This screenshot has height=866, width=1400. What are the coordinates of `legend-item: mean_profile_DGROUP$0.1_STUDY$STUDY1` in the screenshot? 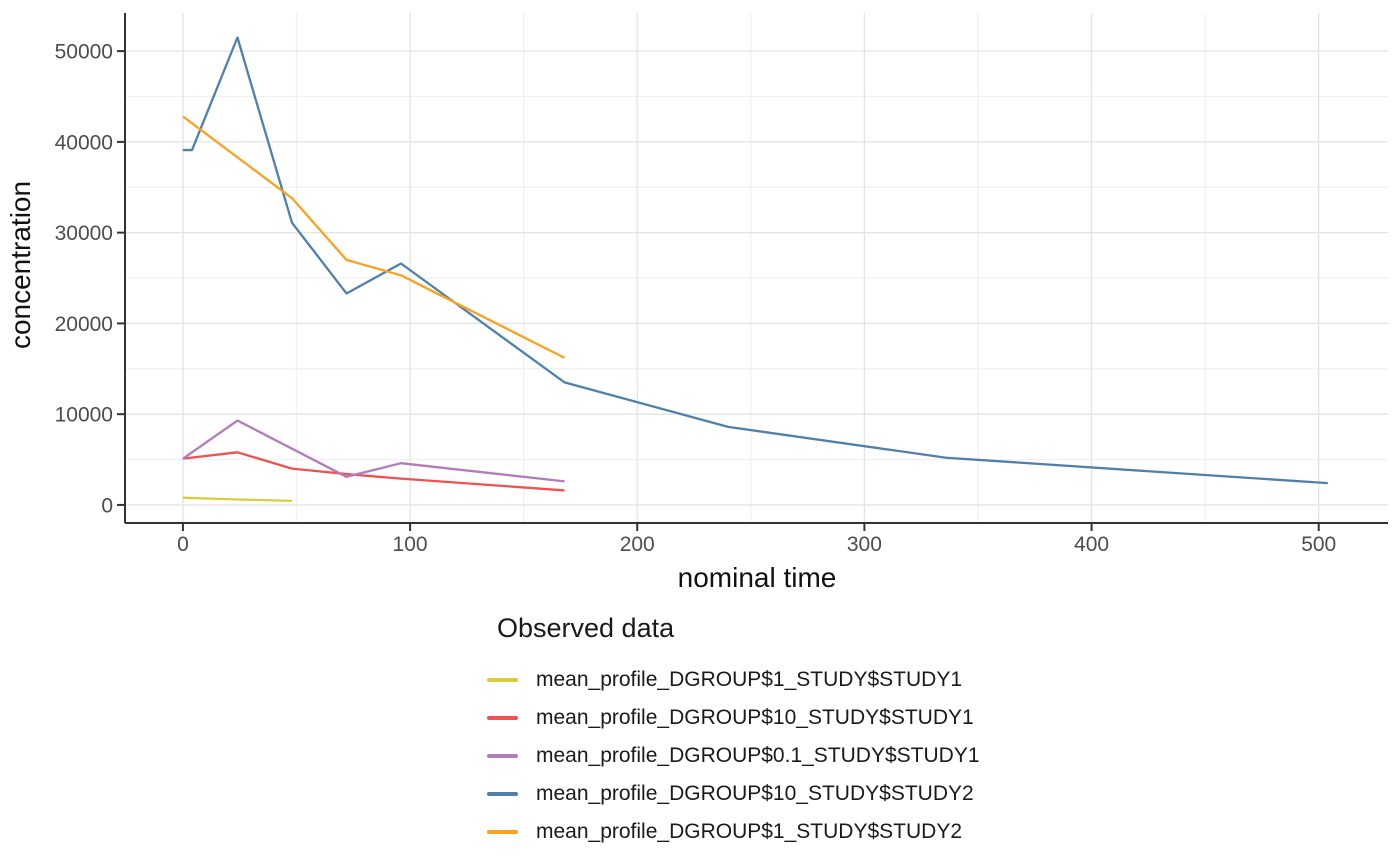 It's located at (733, 756).